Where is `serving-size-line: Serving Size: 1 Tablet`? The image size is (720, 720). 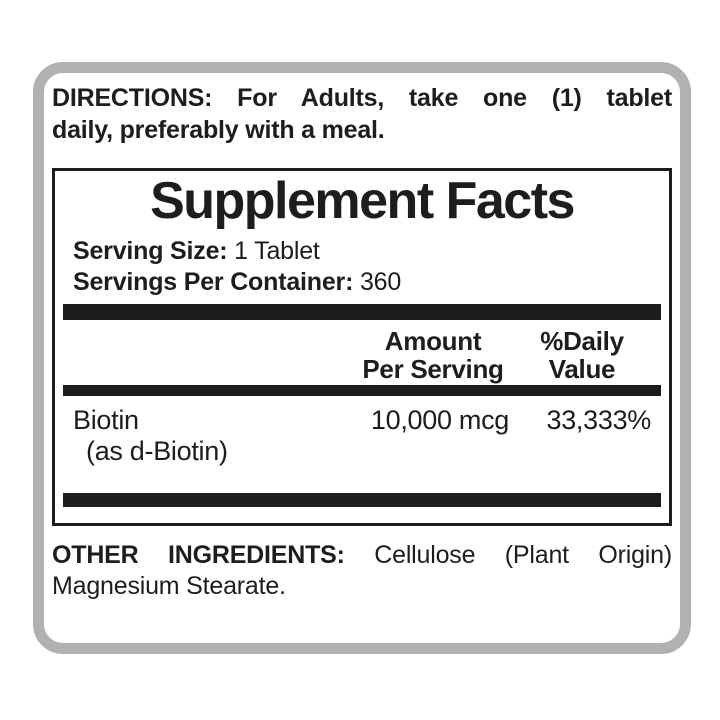
serving-size-line: Serving Size: 1 Tablet is located at coordinates (367, 251).